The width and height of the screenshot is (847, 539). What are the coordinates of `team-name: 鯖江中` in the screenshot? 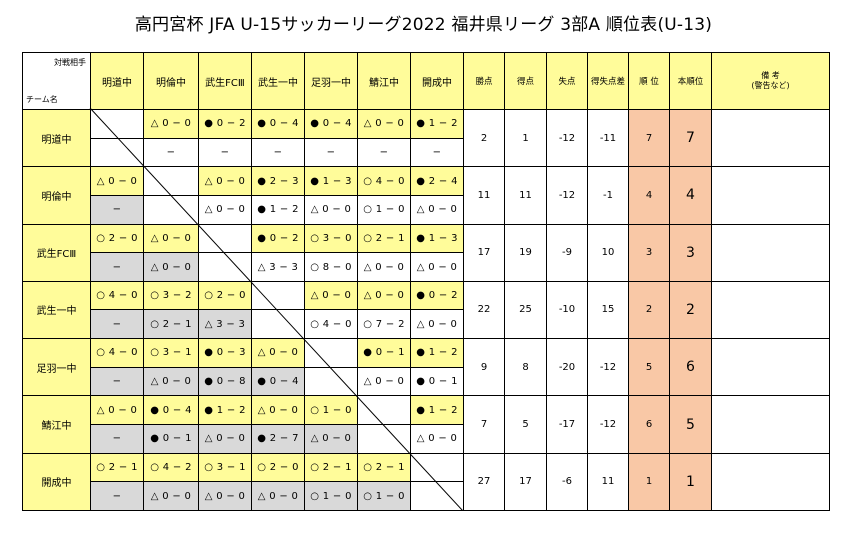 It's located at (56, 424).